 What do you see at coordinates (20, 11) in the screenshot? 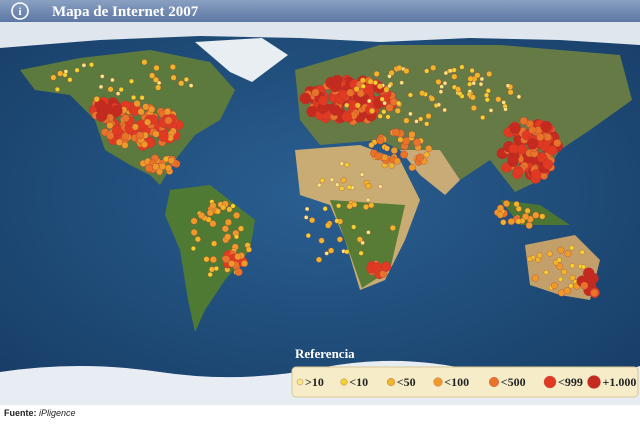
I see `info-icon` at bounding box center [20, 11].